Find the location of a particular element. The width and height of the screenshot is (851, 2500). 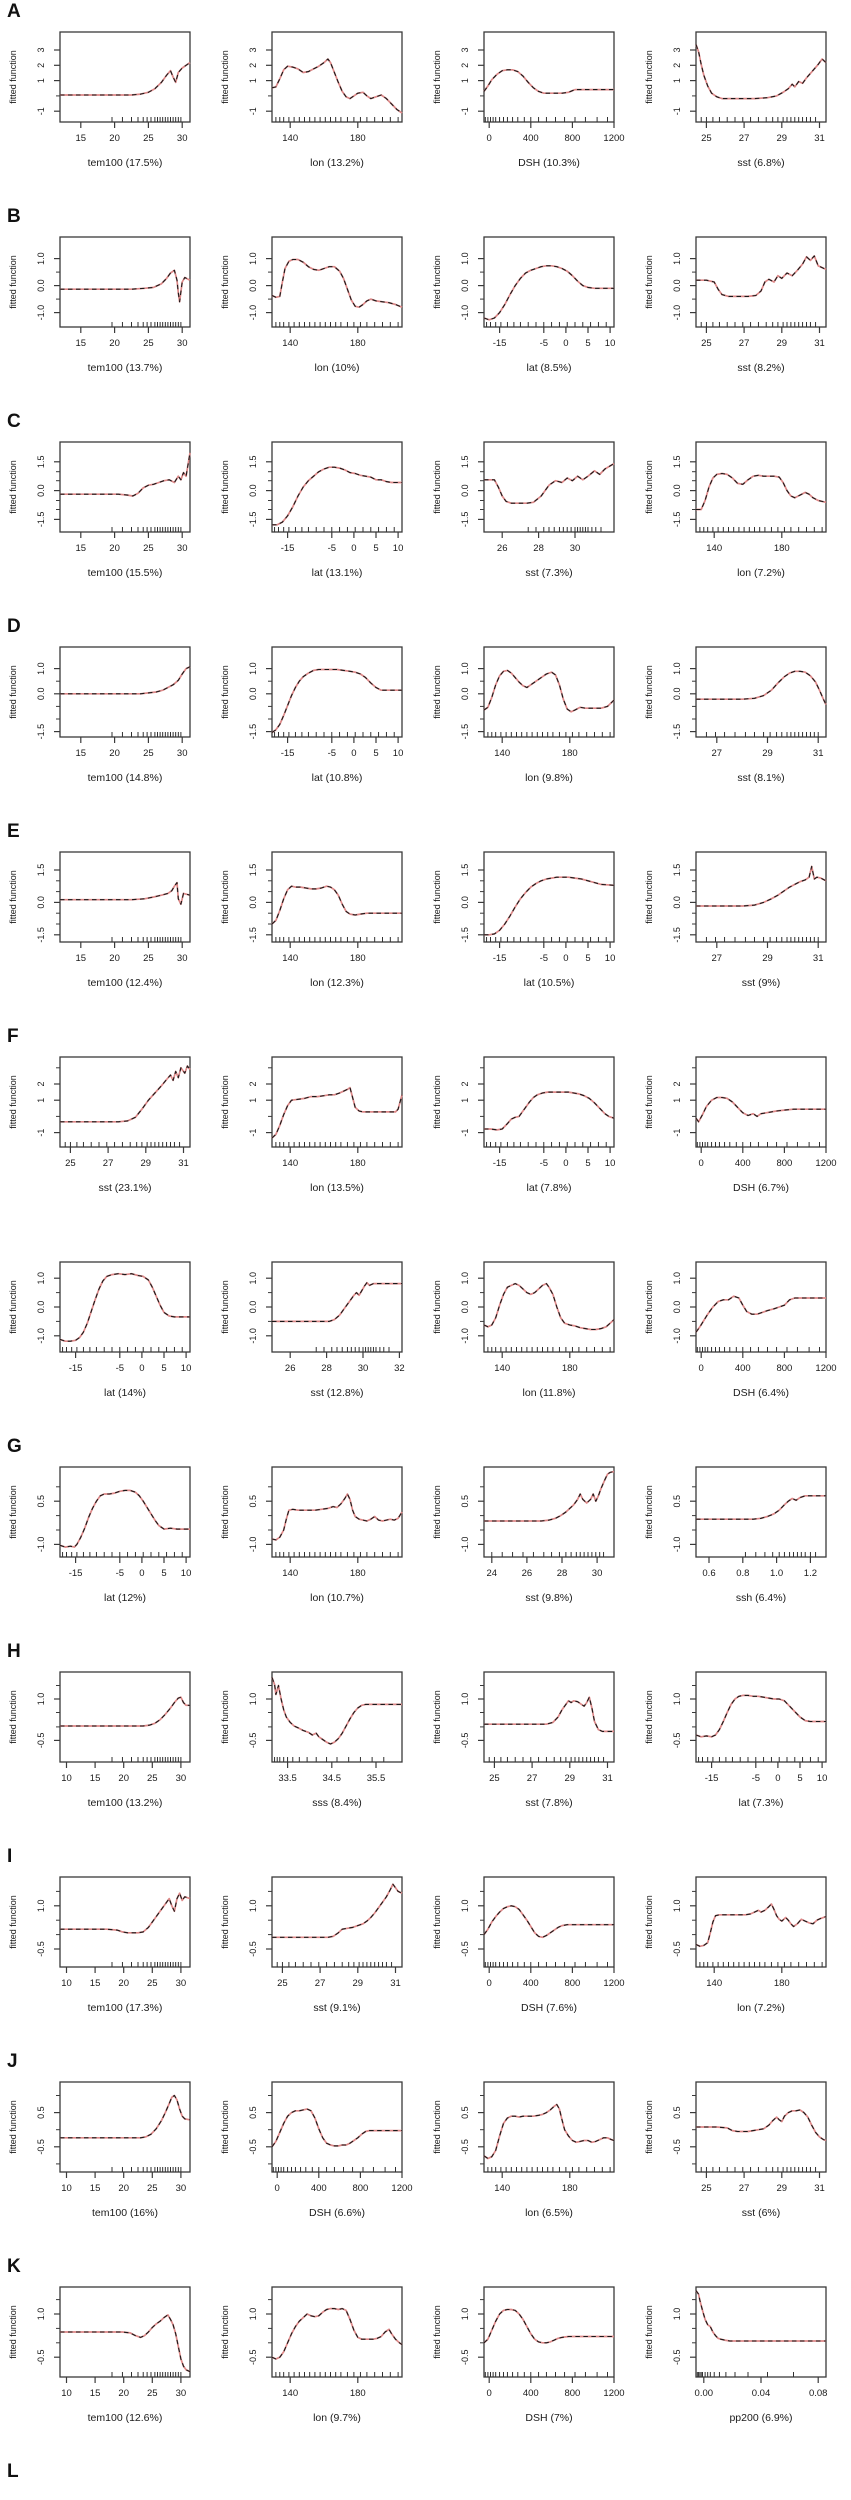

x-tick-label: -15 is located at coordinates (76, 1573).